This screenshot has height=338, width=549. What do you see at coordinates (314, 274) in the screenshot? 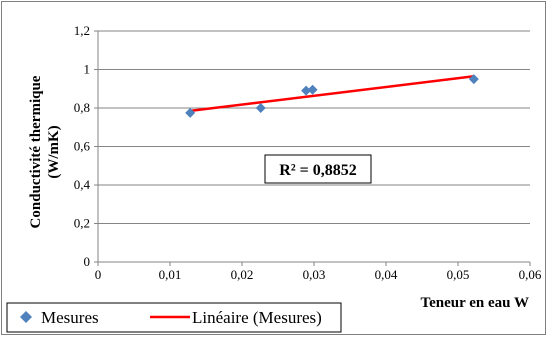
I see `x-tick-label-3: 0,03` at bounding box center [314, 274].